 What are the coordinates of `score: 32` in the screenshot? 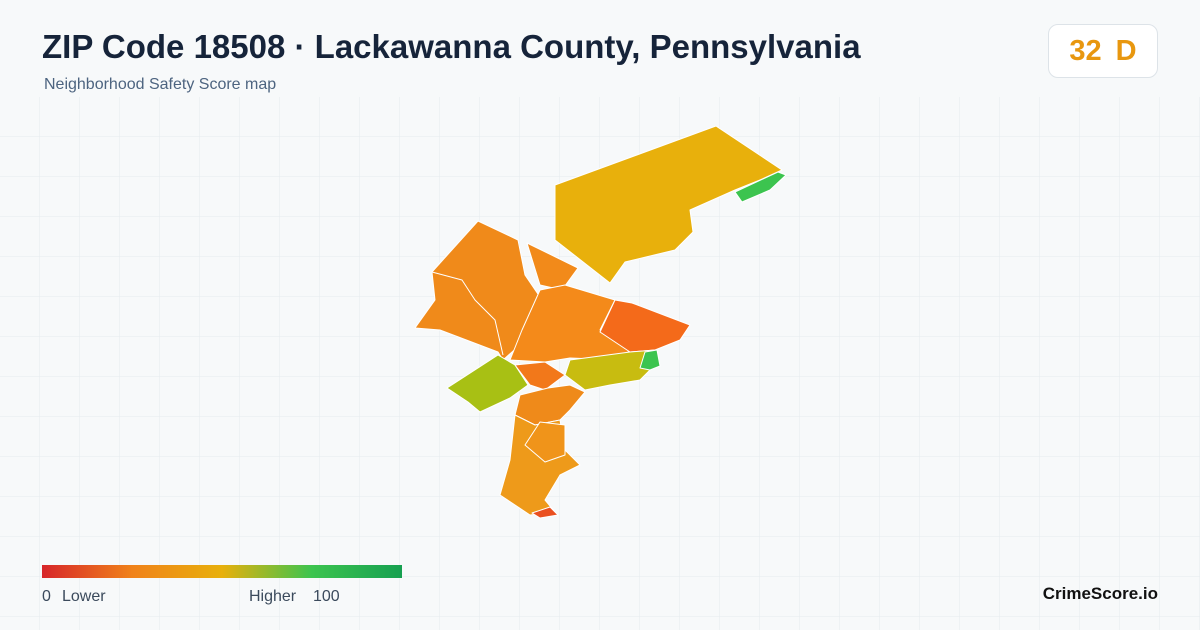 It's located at (1085, 50).